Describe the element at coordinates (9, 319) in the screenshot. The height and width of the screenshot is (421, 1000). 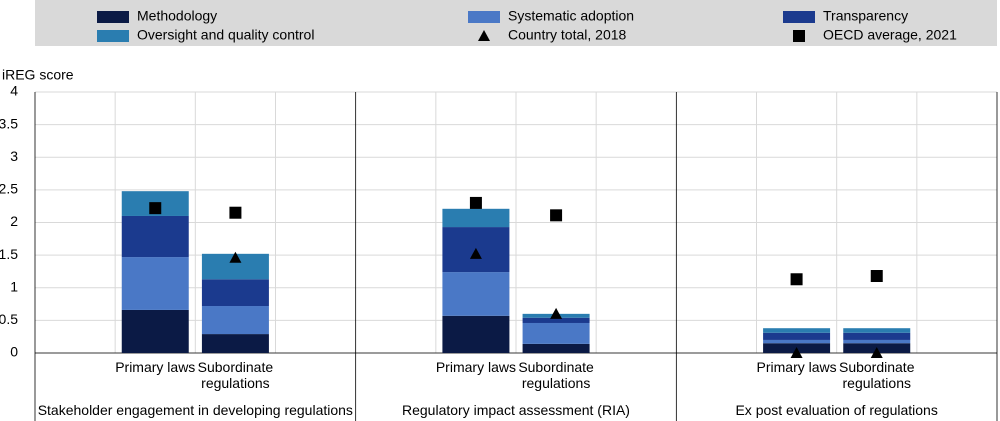
I see `y-tick-label: 0.5` at that location.